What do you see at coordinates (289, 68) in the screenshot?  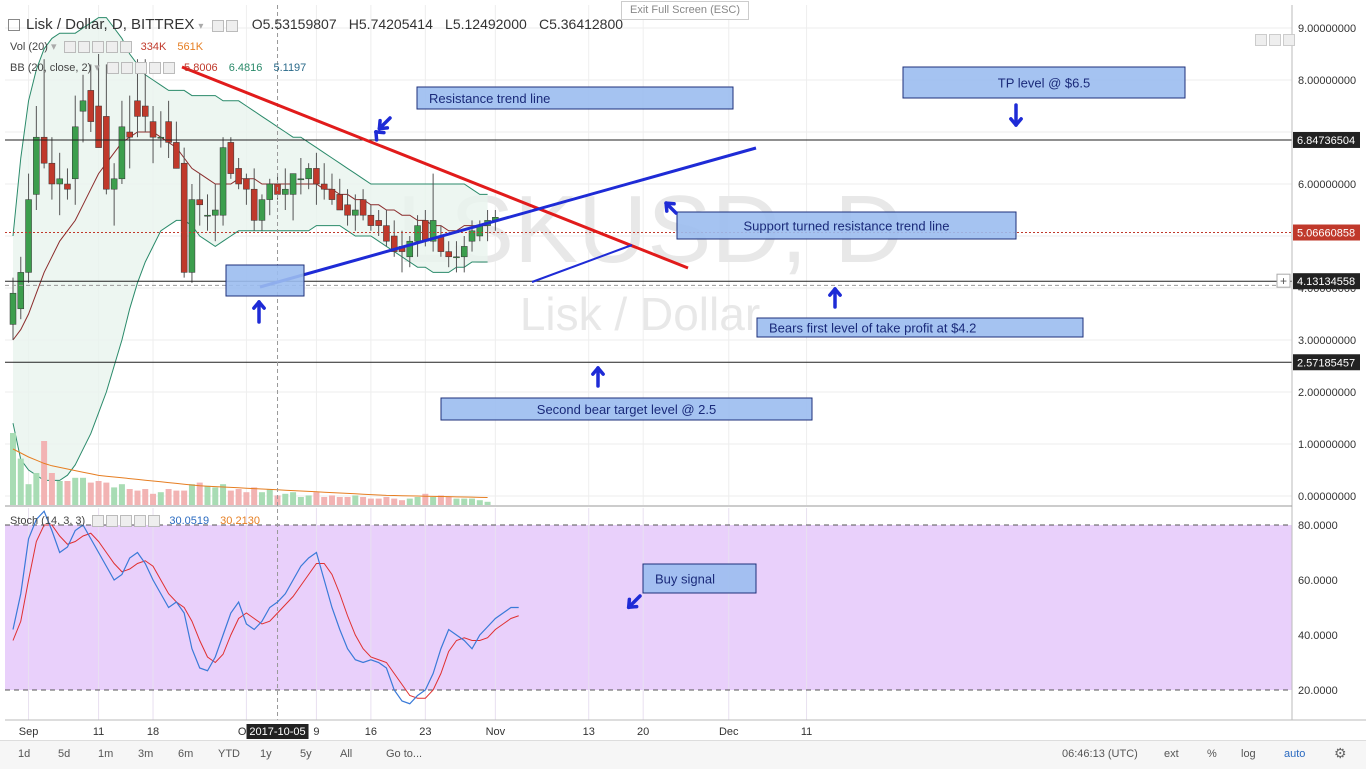 I see `bb-lower-value: 5.1197` at bounding box center [289, 68].